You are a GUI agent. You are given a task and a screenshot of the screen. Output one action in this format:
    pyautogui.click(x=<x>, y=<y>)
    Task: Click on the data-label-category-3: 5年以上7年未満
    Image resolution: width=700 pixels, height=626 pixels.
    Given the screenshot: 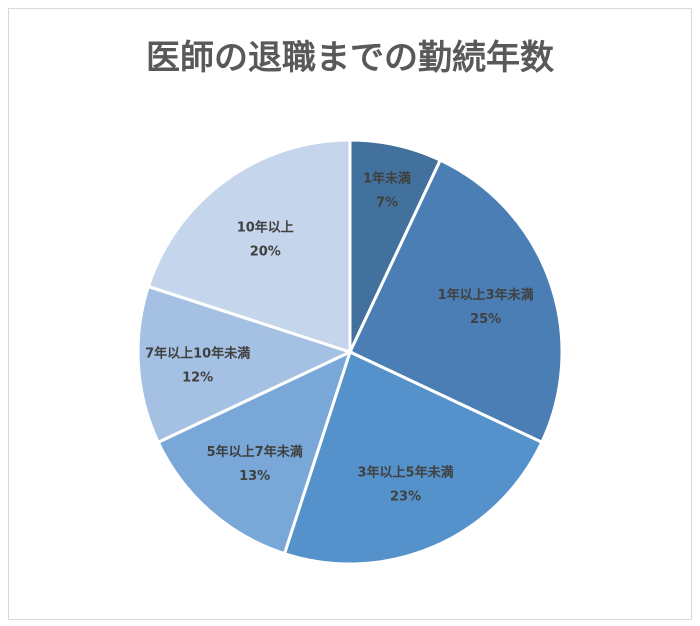 What is the action you would take?
    pyautogui.click(x=255, y=452)
    